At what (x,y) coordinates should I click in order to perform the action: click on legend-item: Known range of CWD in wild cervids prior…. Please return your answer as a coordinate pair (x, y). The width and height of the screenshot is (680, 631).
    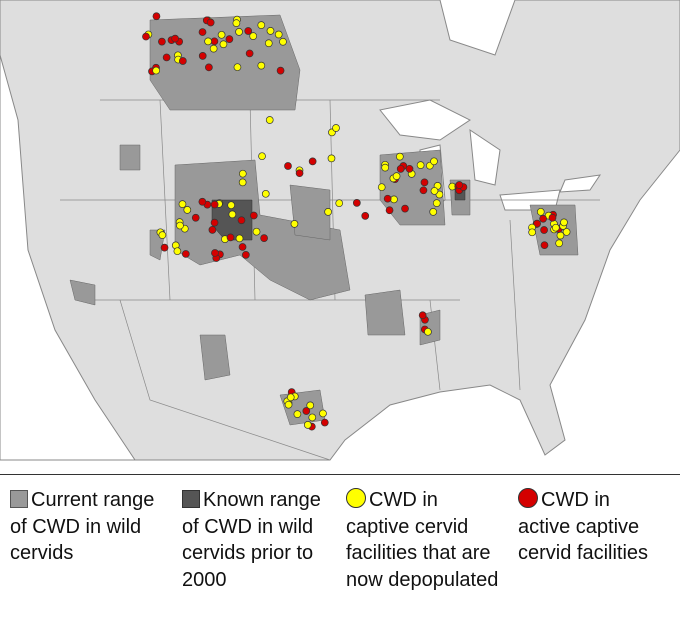
    Looking at the image, I should click on (254, 540).